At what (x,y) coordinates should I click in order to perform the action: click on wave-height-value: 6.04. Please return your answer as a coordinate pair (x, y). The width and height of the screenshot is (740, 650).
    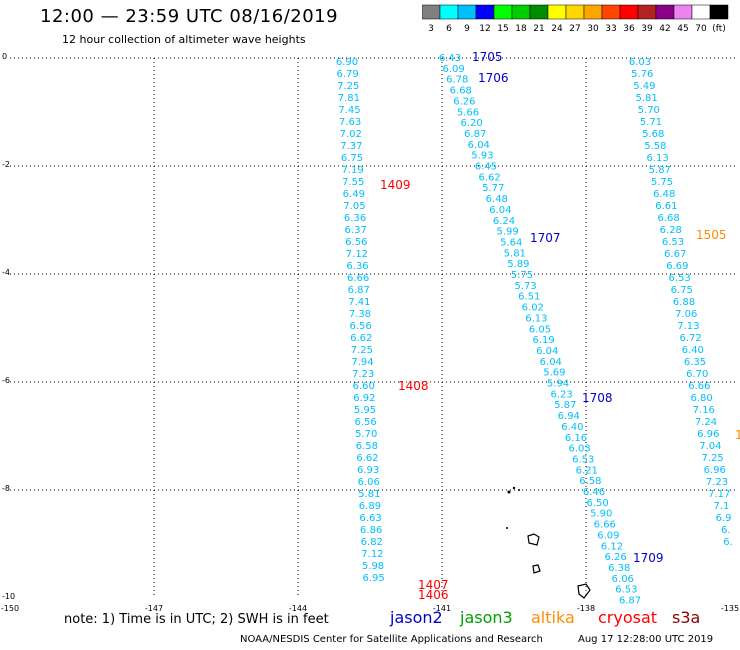
    Looking at the image, I should click on (479, 145).